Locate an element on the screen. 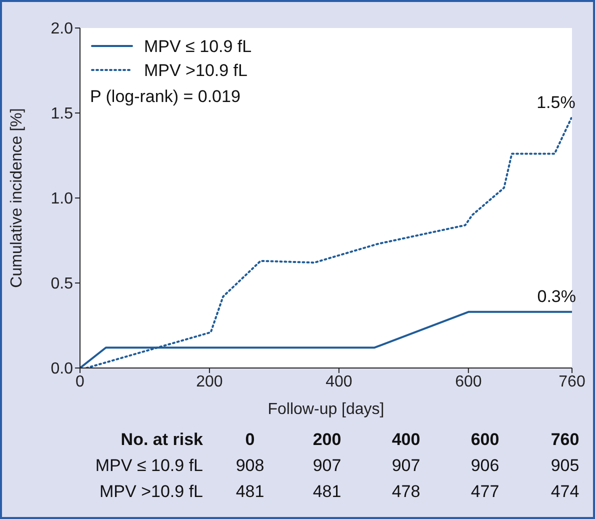 The height and width of the screenshot is (519, 595). text: MPV ≤ 10.9 fL is located at coordinates (149, 466).